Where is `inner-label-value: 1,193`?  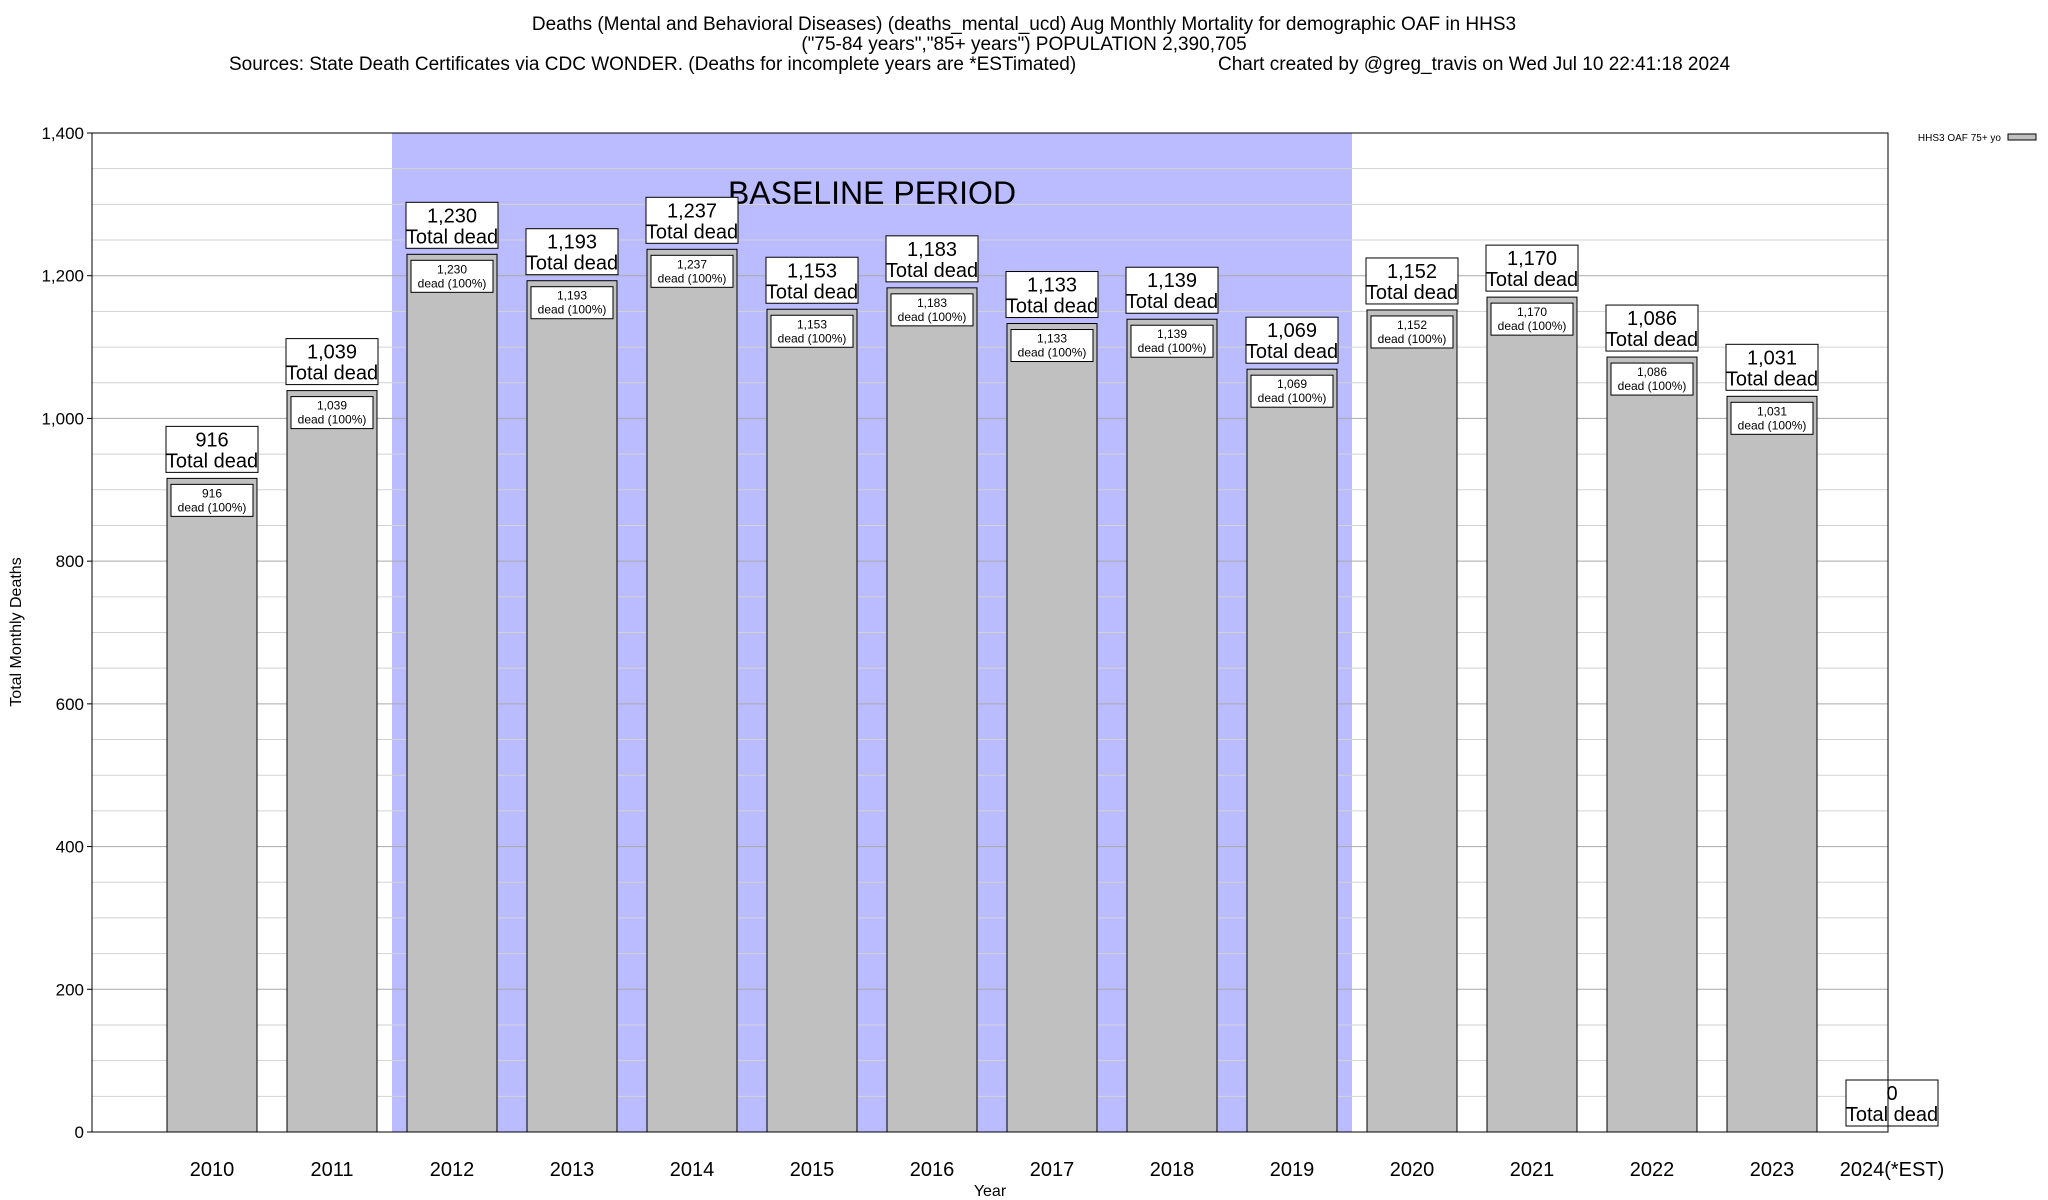 inner-label-value: 1,193 is located at coordinates (572, 296).